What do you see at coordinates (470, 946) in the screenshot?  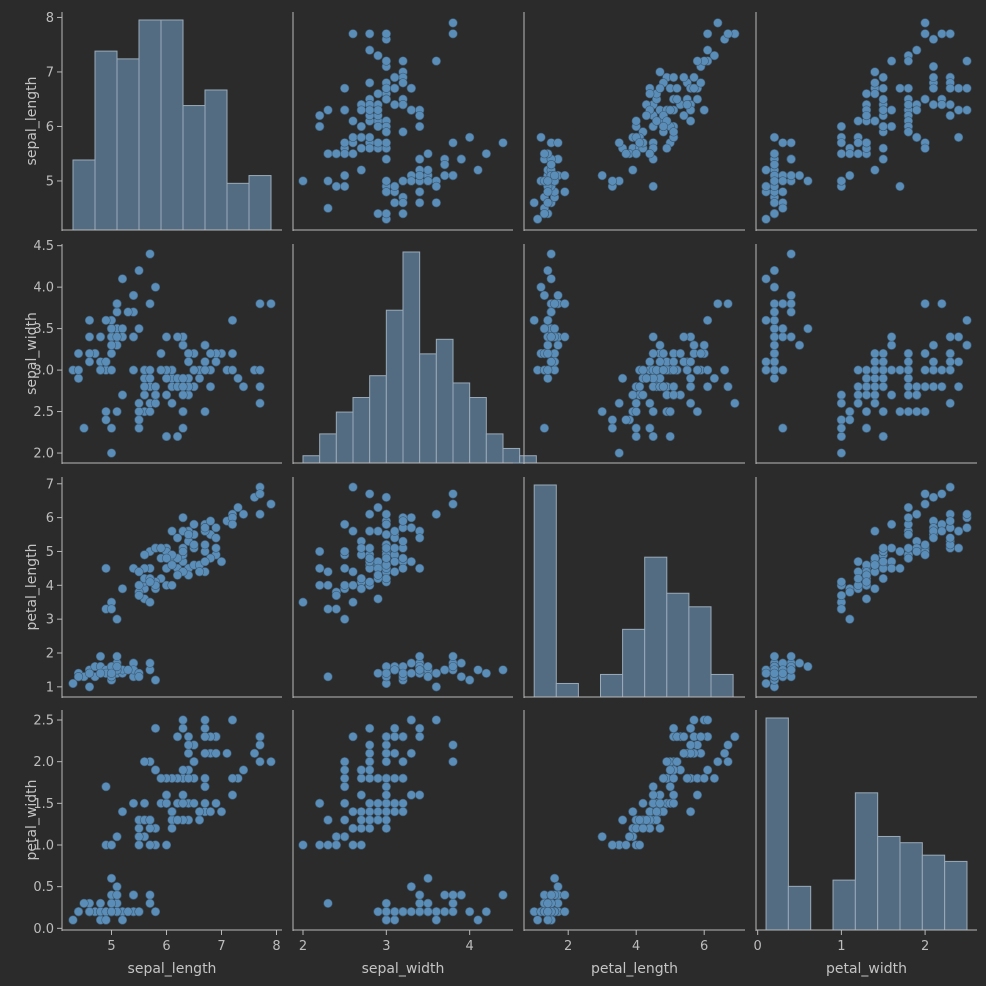 I see `x-tick-label: 4` at bounding box center [470, 946].